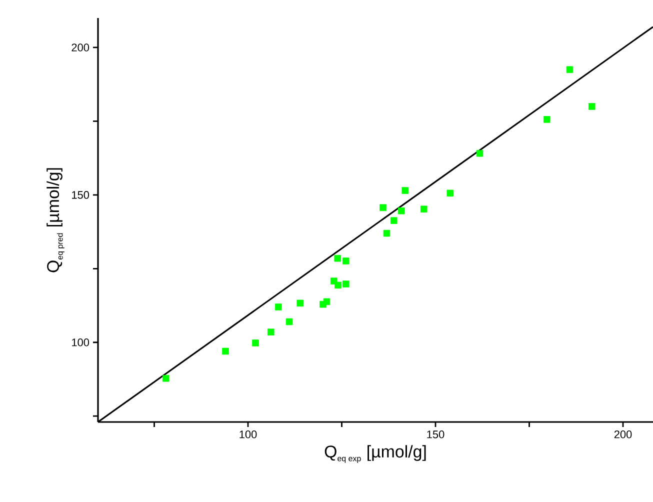 The height and width of the screenshot is (502, 653). What do you see at coordinates (623, 434) in the screenshot?
I see `x-tick-label: 200` at bounding box center [623, 434].